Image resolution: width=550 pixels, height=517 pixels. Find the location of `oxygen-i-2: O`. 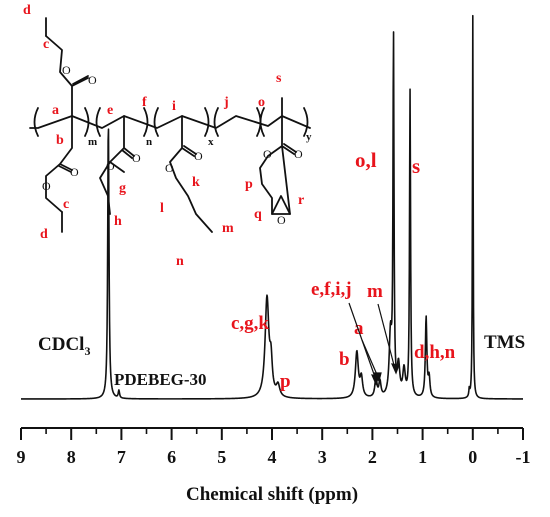

oxygen-i-2: O is located at coordinates (169, 168).